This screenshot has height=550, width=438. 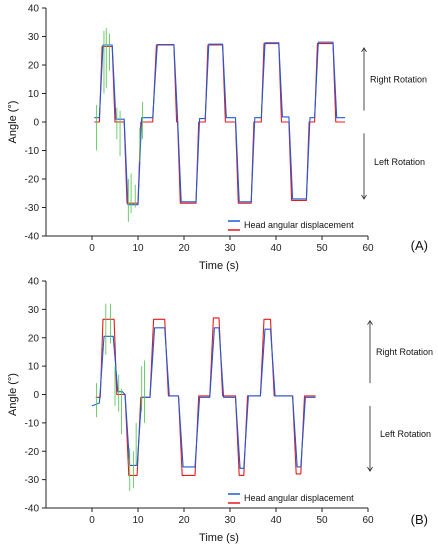 I want to click on panel-label: (A), so click(x=419, y=245).